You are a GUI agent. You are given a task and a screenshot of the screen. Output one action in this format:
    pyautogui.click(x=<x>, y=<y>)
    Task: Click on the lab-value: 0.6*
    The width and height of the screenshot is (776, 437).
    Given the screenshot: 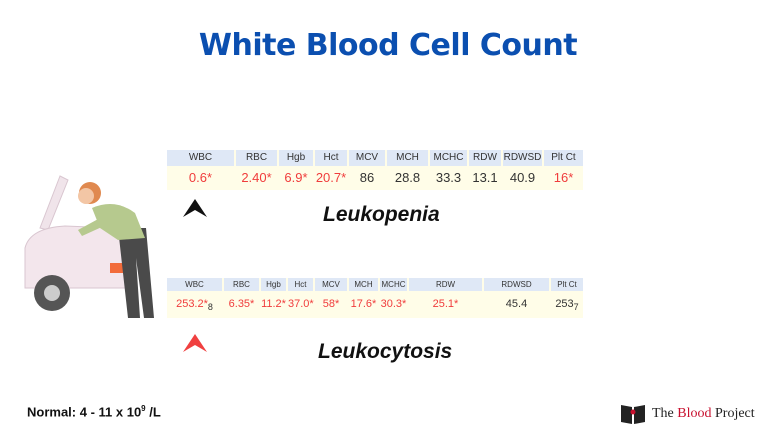 What is the action you would take?
    pyautogui.click(x=200, y=178)
    